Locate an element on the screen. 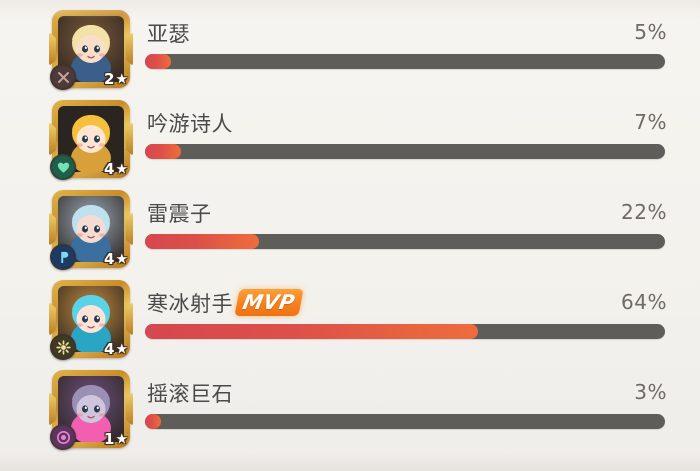 This screenshot has width=700, height=471. sun-wheel-icon is located at coordinates (63, 347).